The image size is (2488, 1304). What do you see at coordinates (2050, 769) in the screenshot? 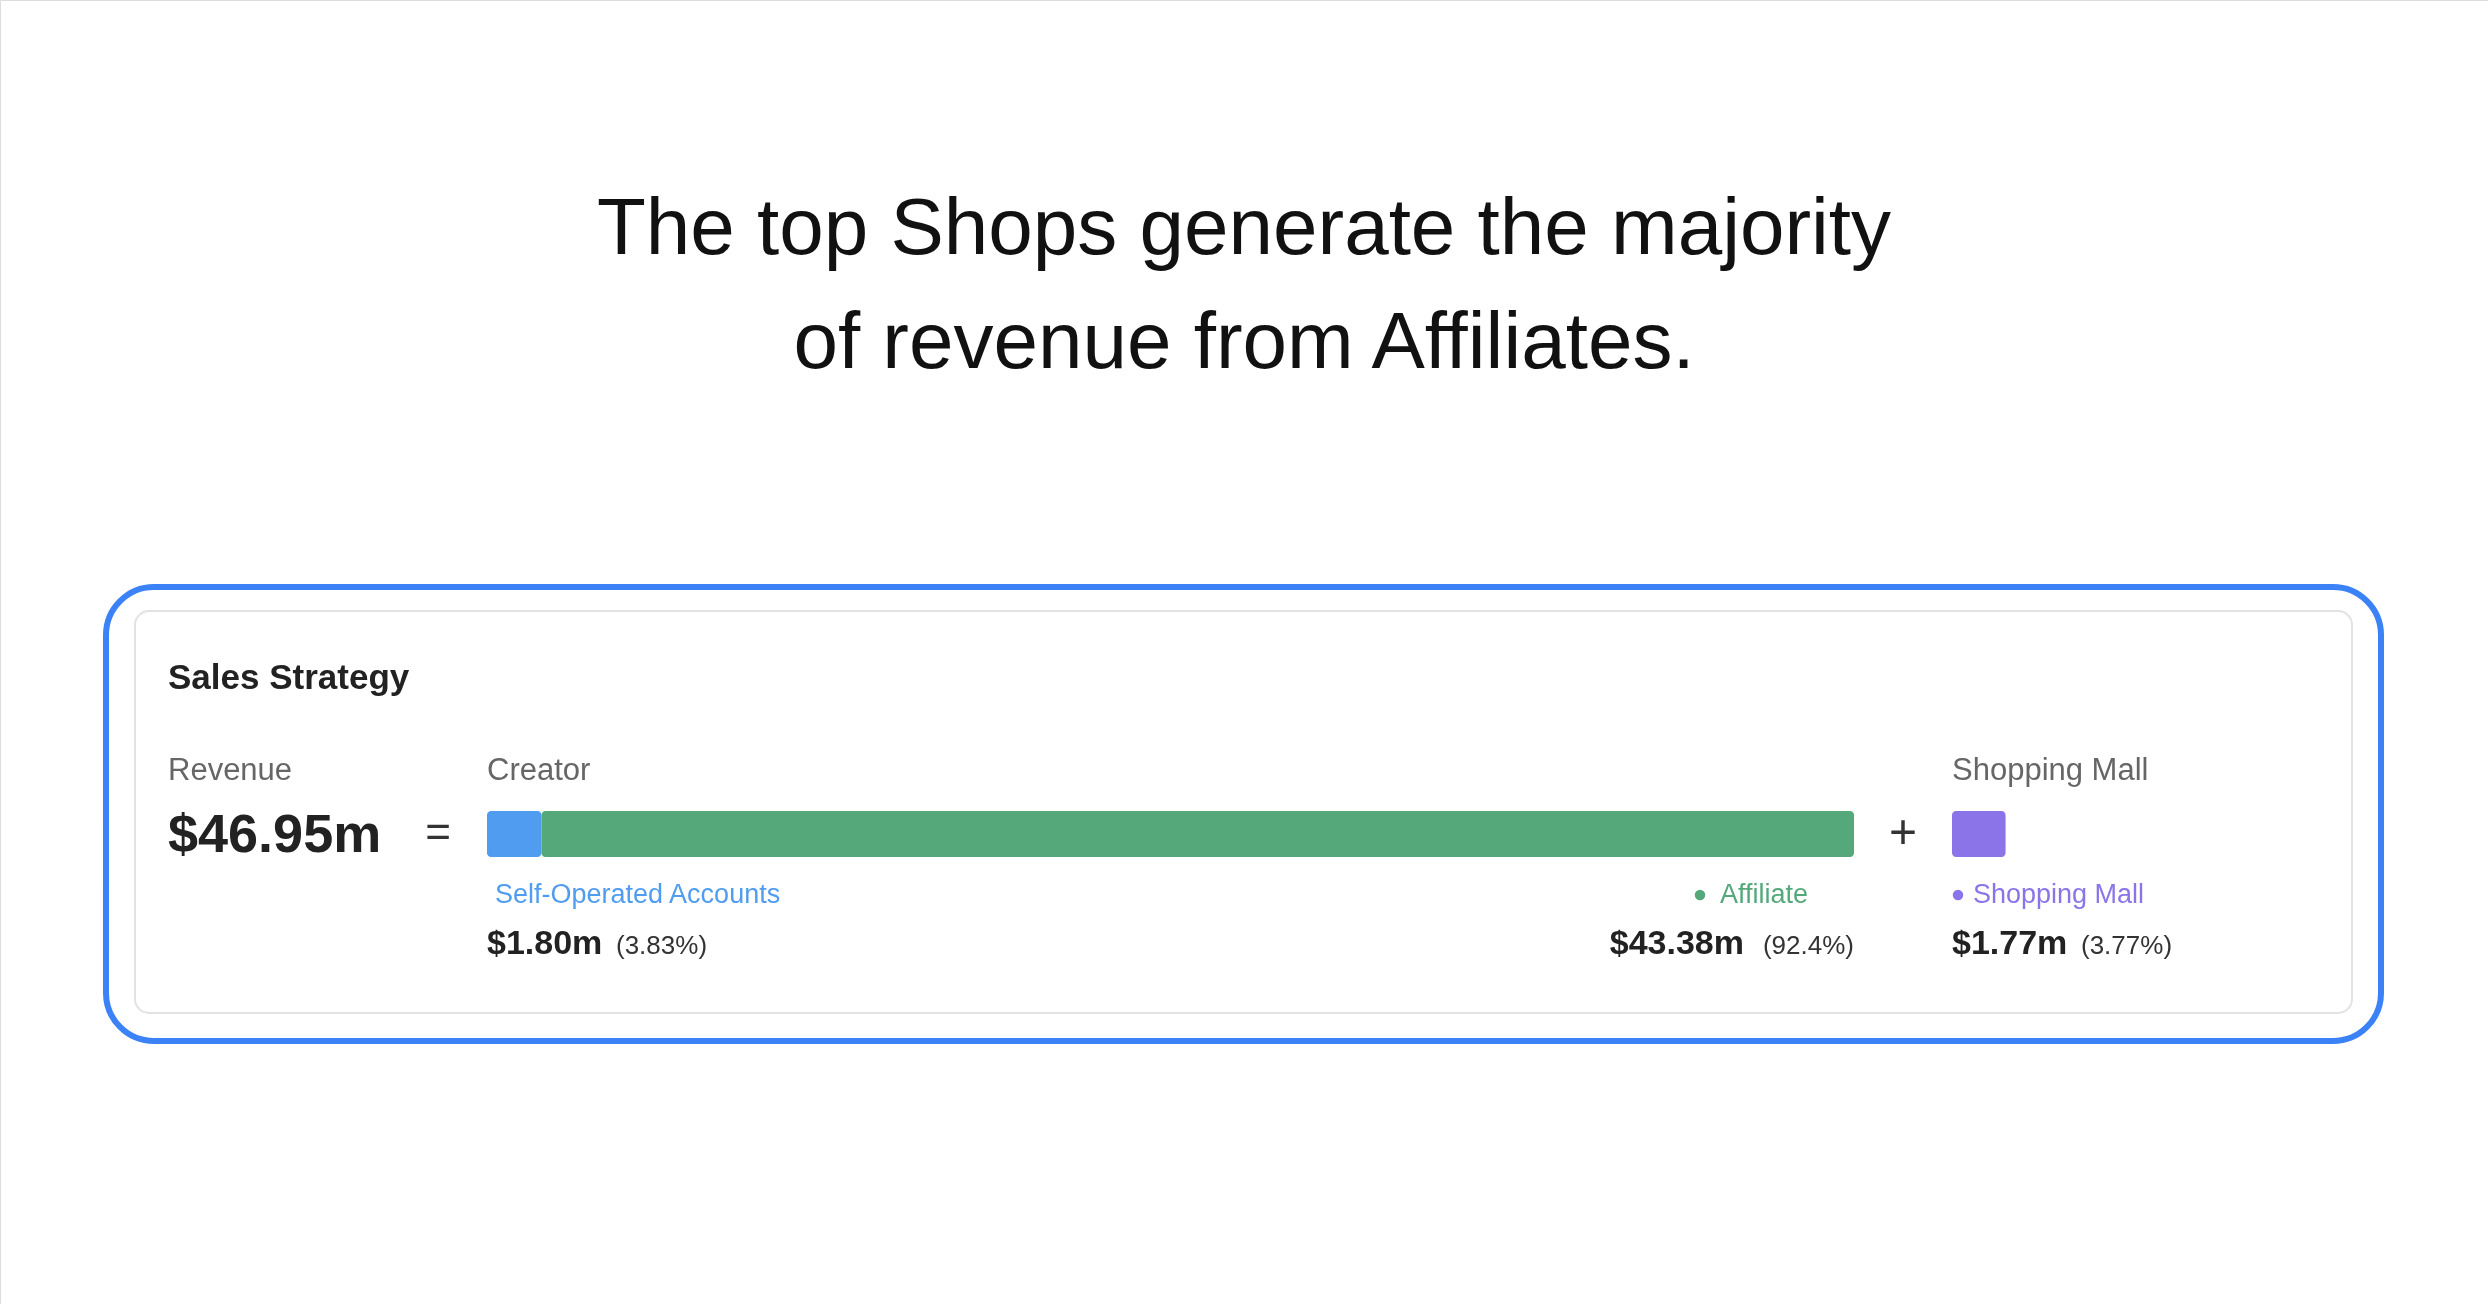
I see `text: Shopping Mall` at bounding box center [2050, 769].